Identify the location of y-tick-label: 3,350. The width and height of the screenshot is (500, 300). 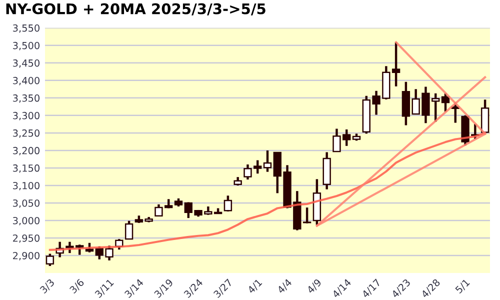
(26, 98).